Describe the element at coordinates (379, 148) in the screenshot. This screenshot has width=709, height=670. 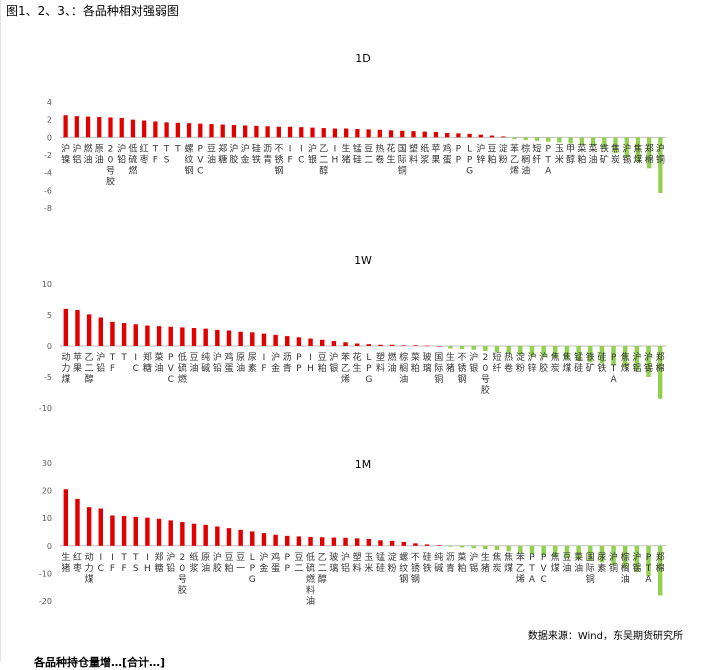
I see `category-char: 热` at that location.